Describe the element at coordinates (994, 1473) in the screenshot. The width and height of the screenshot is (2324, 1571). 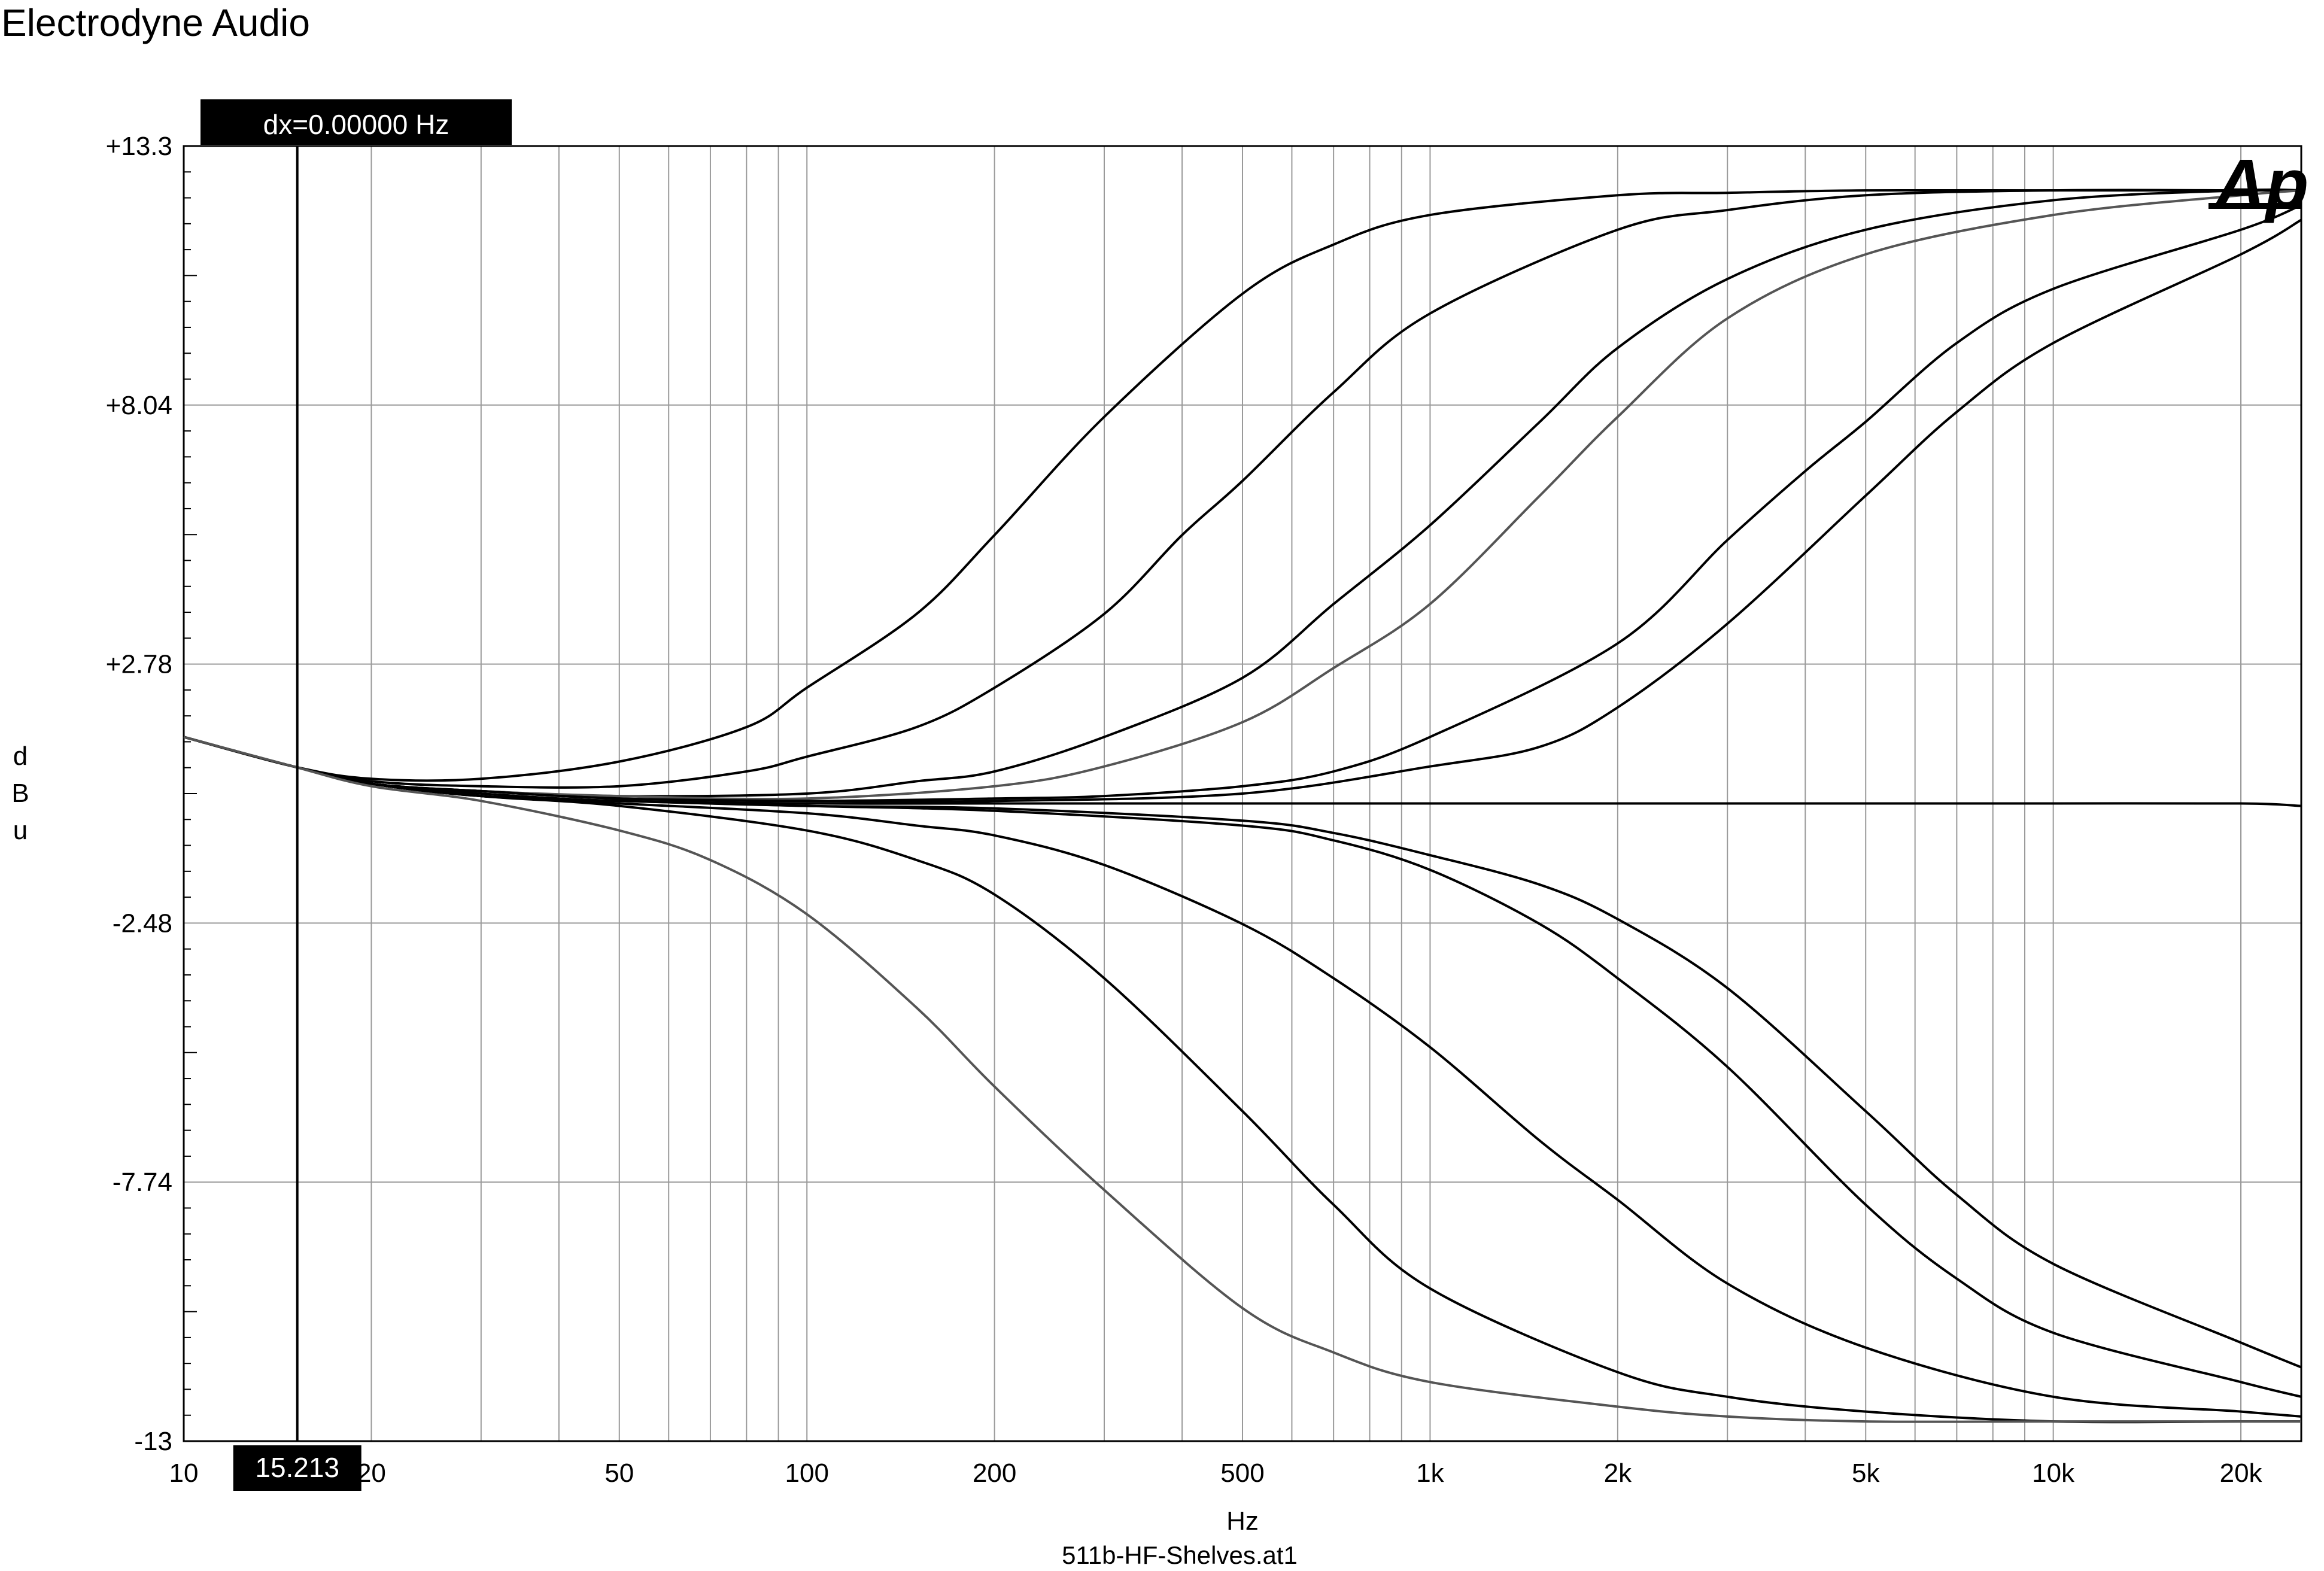
I see `x-tick-label: 200` at that location.